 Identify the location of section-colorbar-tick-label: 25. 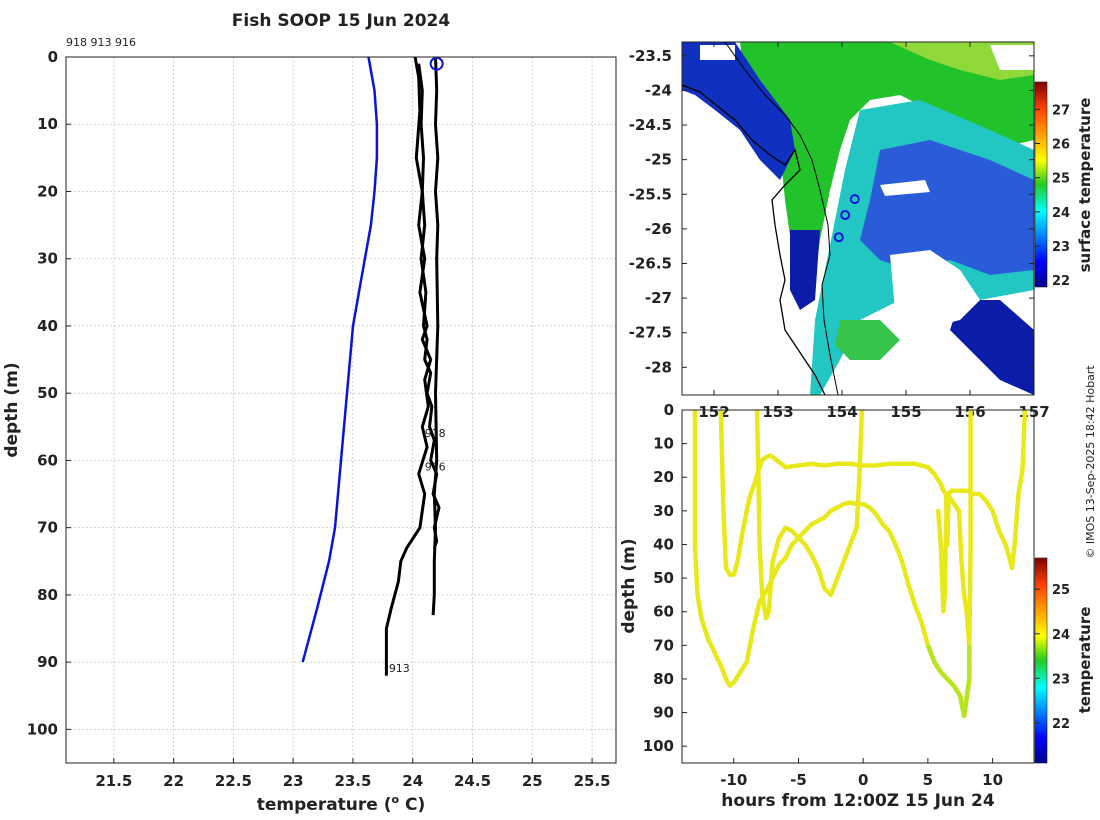
(1061, 590).